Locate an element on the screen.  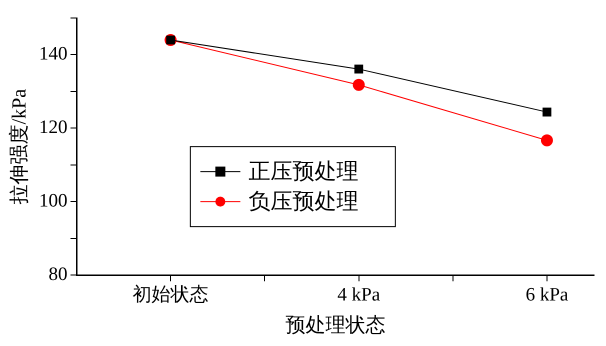
y-axis-title: 拉伸强度/kPa is located at coordinates (19, 146).